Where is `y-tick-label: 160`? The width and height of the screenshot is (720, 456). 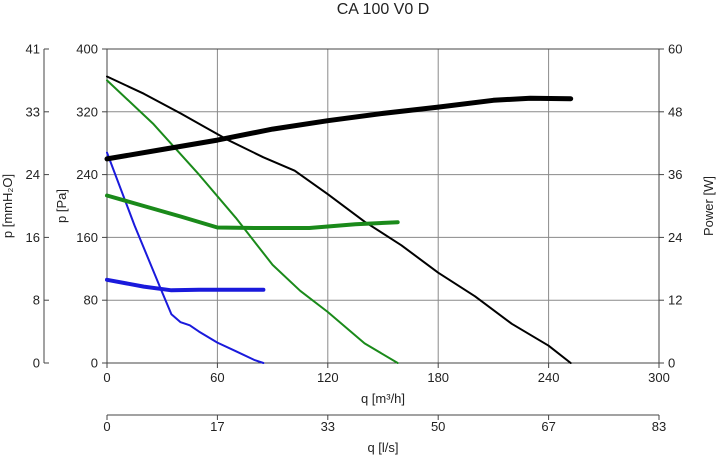
y-tick-label: 160 is located at coordinates (87, 237).